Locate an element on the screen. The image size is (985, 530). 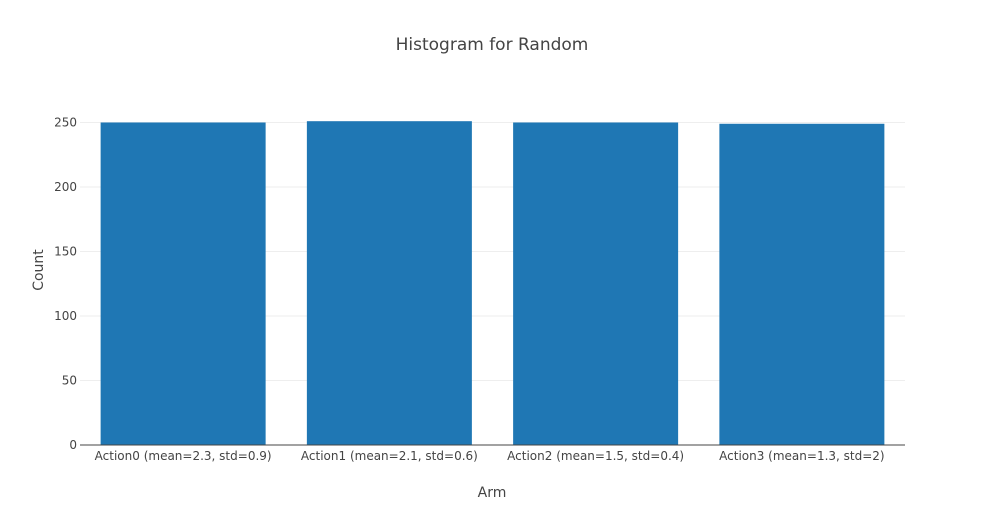
y-axis-title: Count is located at coordinates (39, 270).